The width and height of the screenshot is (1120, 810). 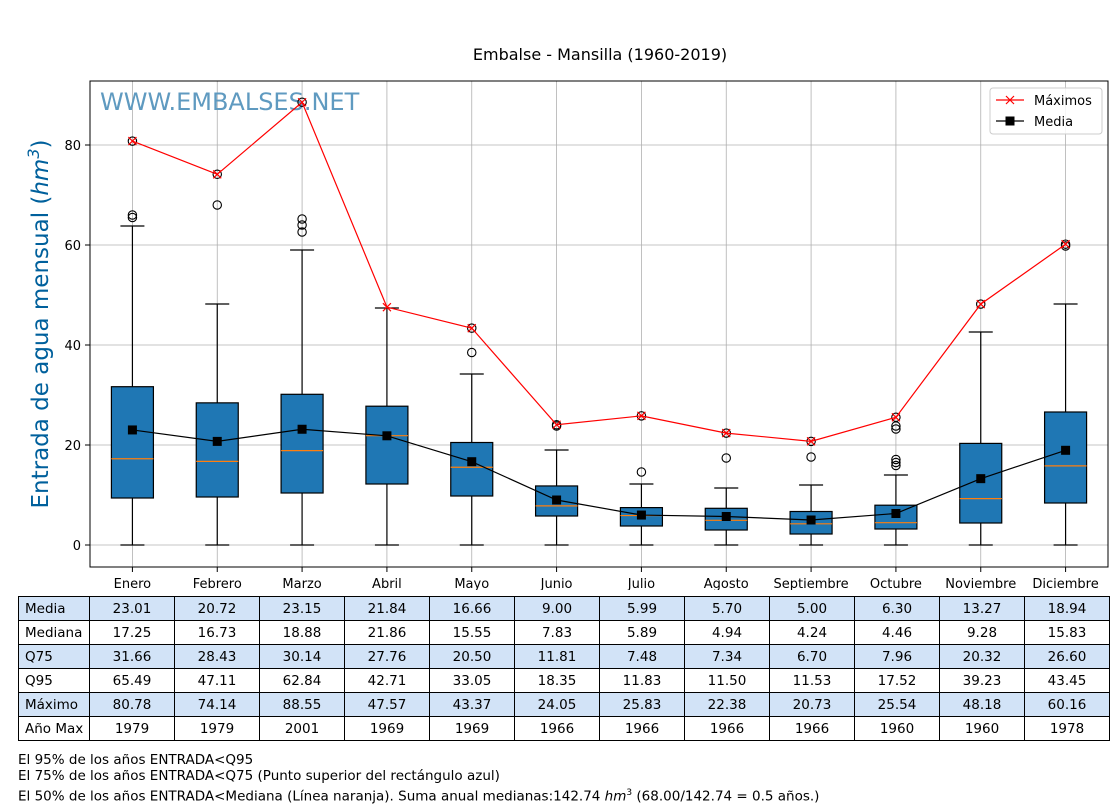 What do you see at coordinates (896, 479) in the screenshot?
I see `box-octubre` at bounding box center [896, 479].